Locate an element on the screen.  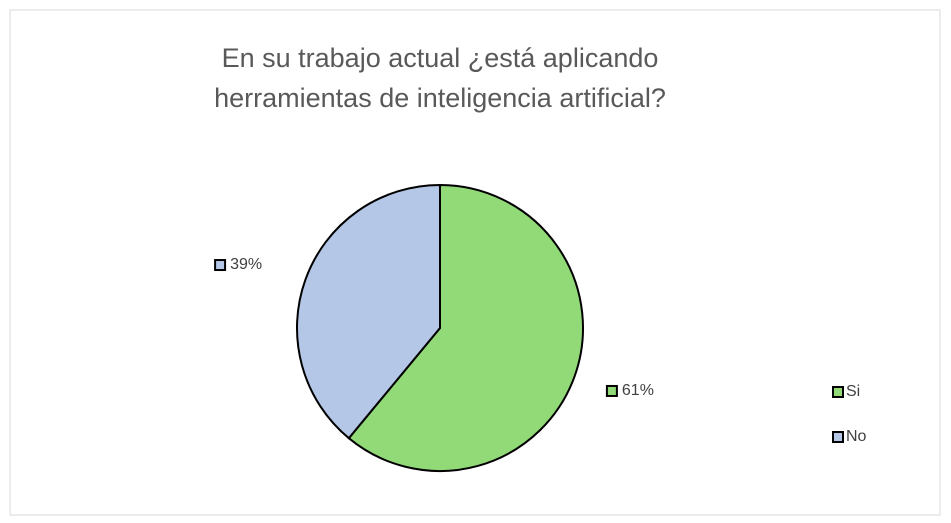
data-label: 39% is located at coordinates (246, 264).